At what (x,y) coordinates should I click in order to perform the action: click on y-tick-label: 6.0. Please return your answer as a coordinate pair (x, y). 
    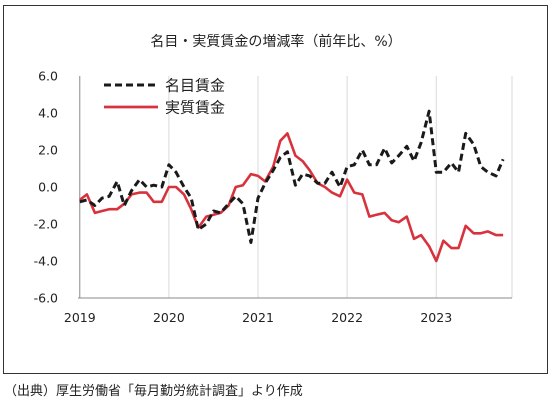
    Looking at the image, I should click on (48, 76).